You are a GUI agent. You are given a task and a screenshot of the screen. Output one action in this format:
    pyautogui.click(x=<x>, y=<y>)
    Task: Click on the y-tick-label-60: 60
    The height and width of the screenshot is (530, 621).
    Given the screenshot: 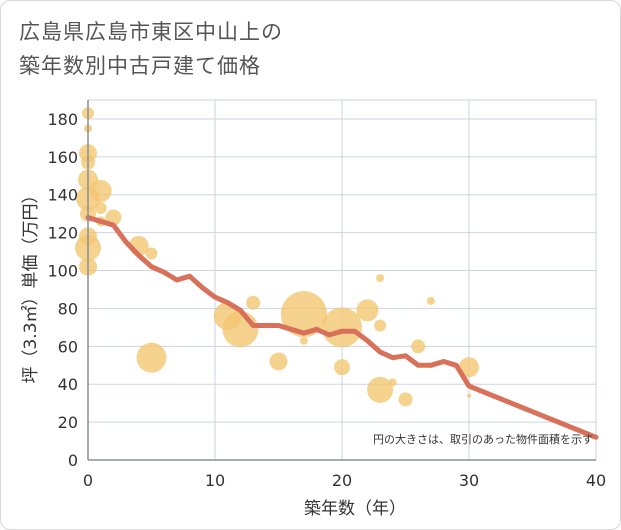 What is the action you would take?
    pyautogui.click(x=68, y=346)
    